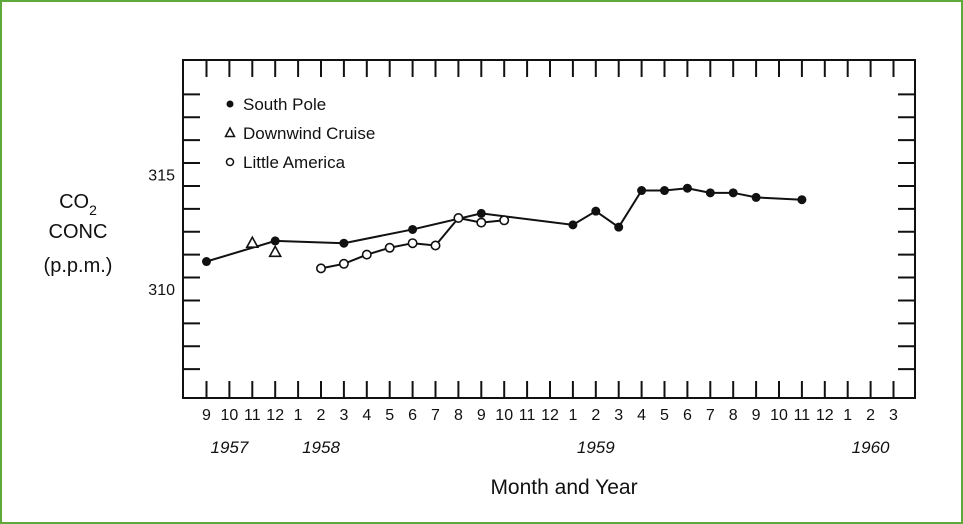 The height and width of the screenshot is (524, 963). What do you see at coordinates (230, 162) in the screenshot?
I see `legend-marker-little-america` at bounding box center [230, 162].